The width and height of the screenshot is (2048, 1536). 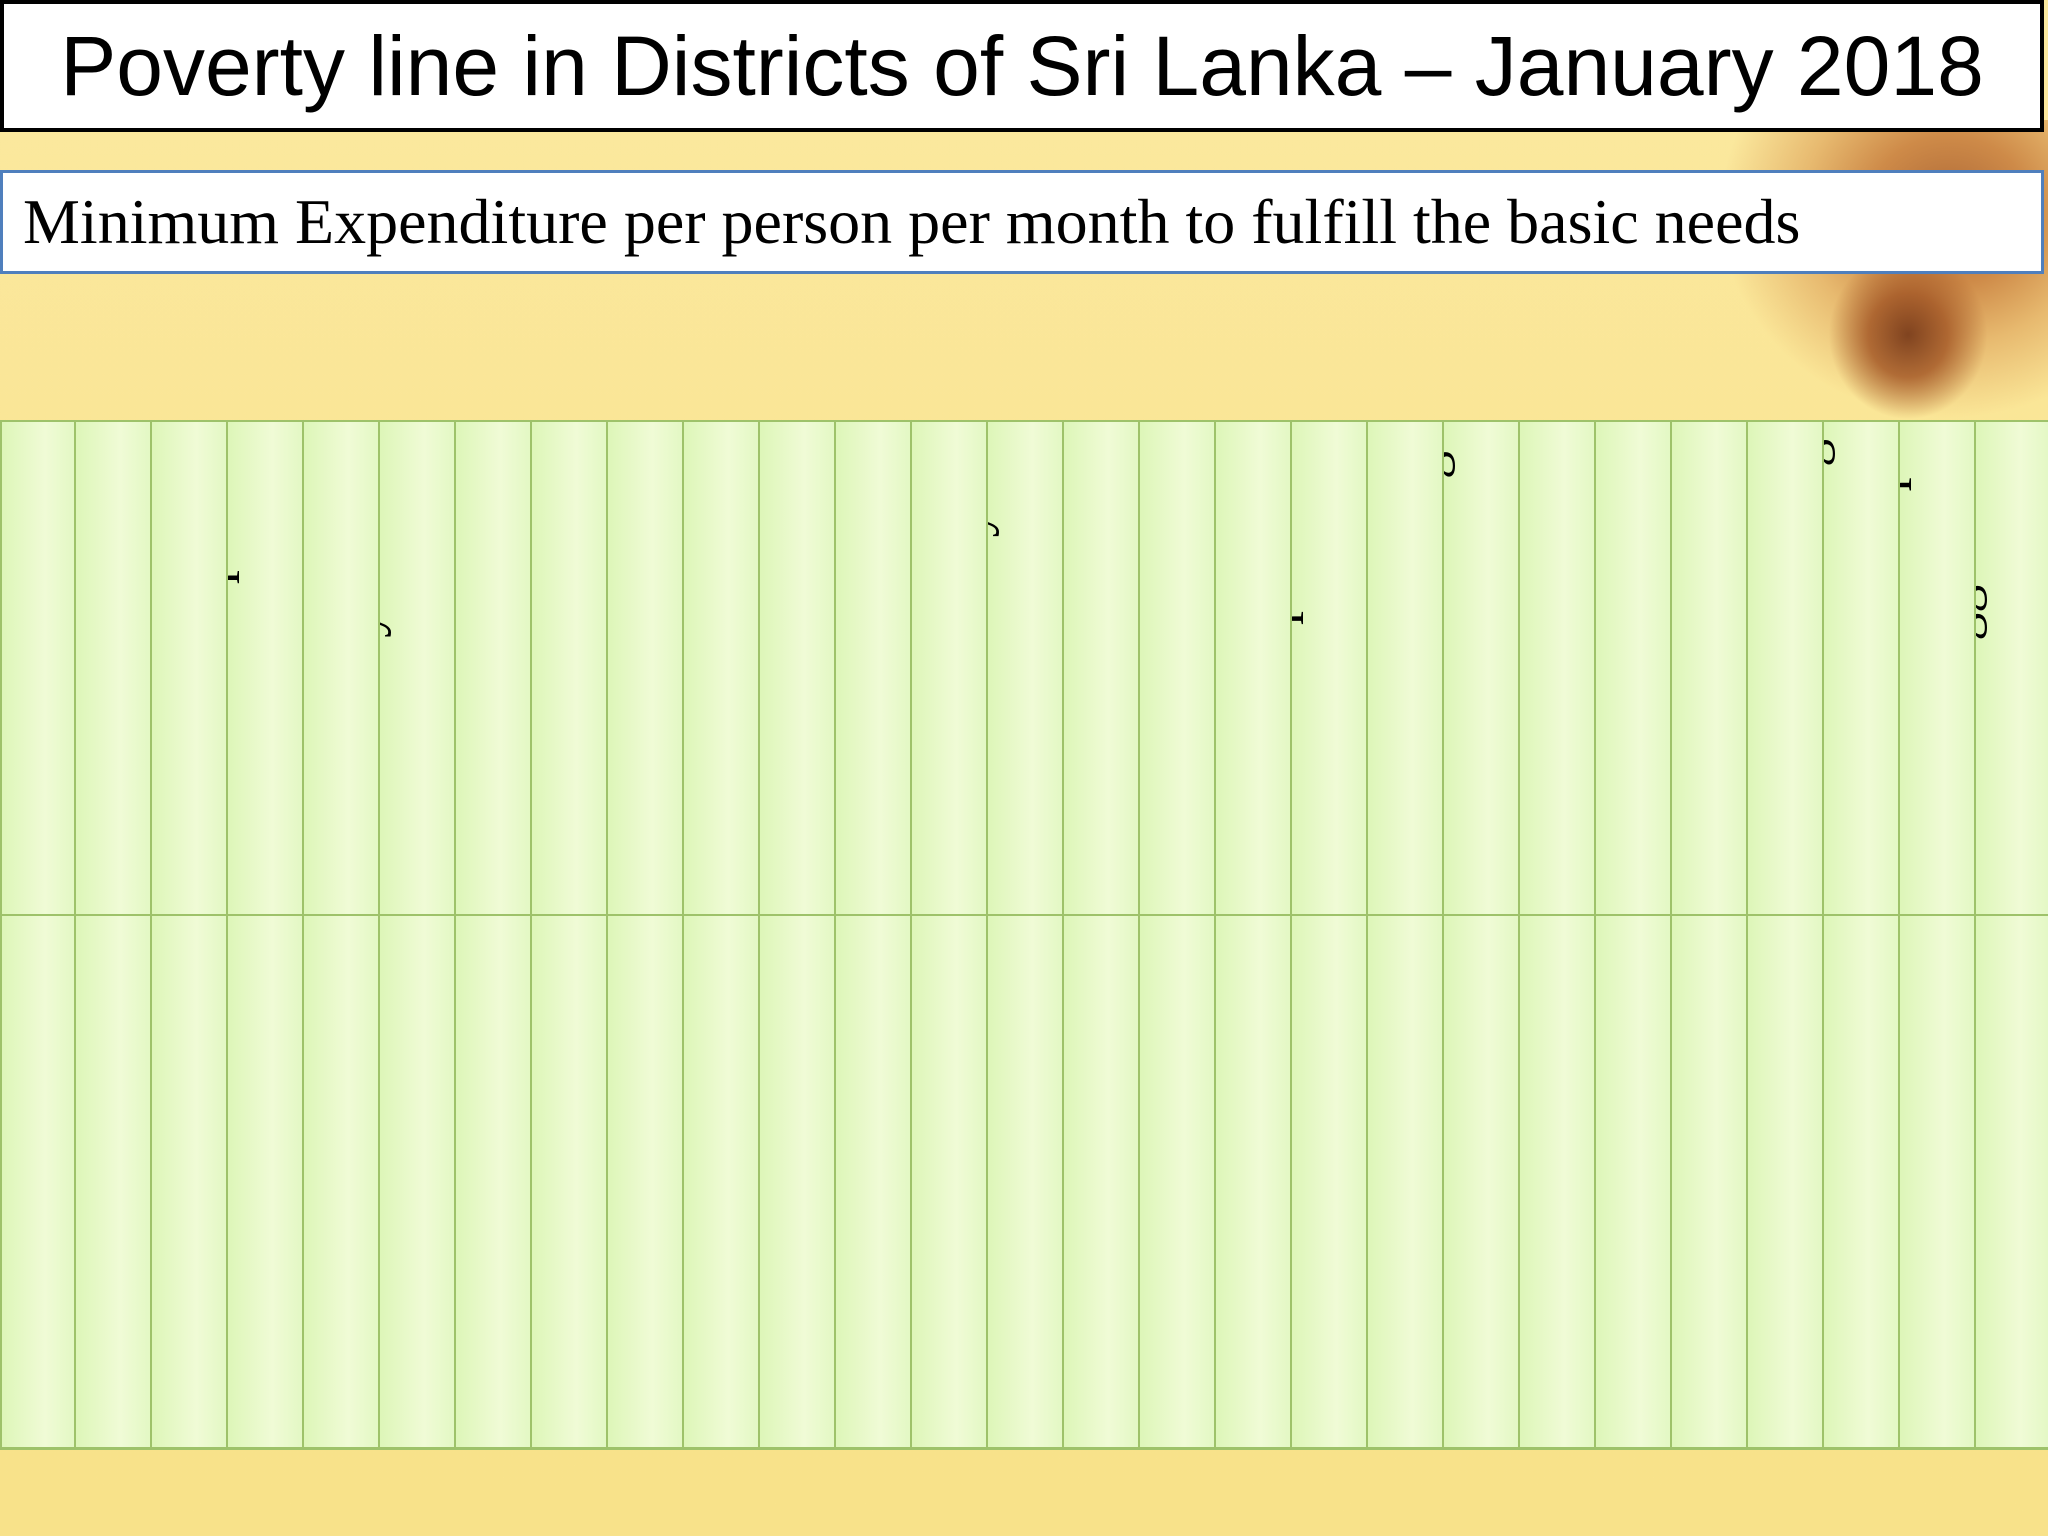 I want to click on district-value: 4821, so click(x=234, y=1081).